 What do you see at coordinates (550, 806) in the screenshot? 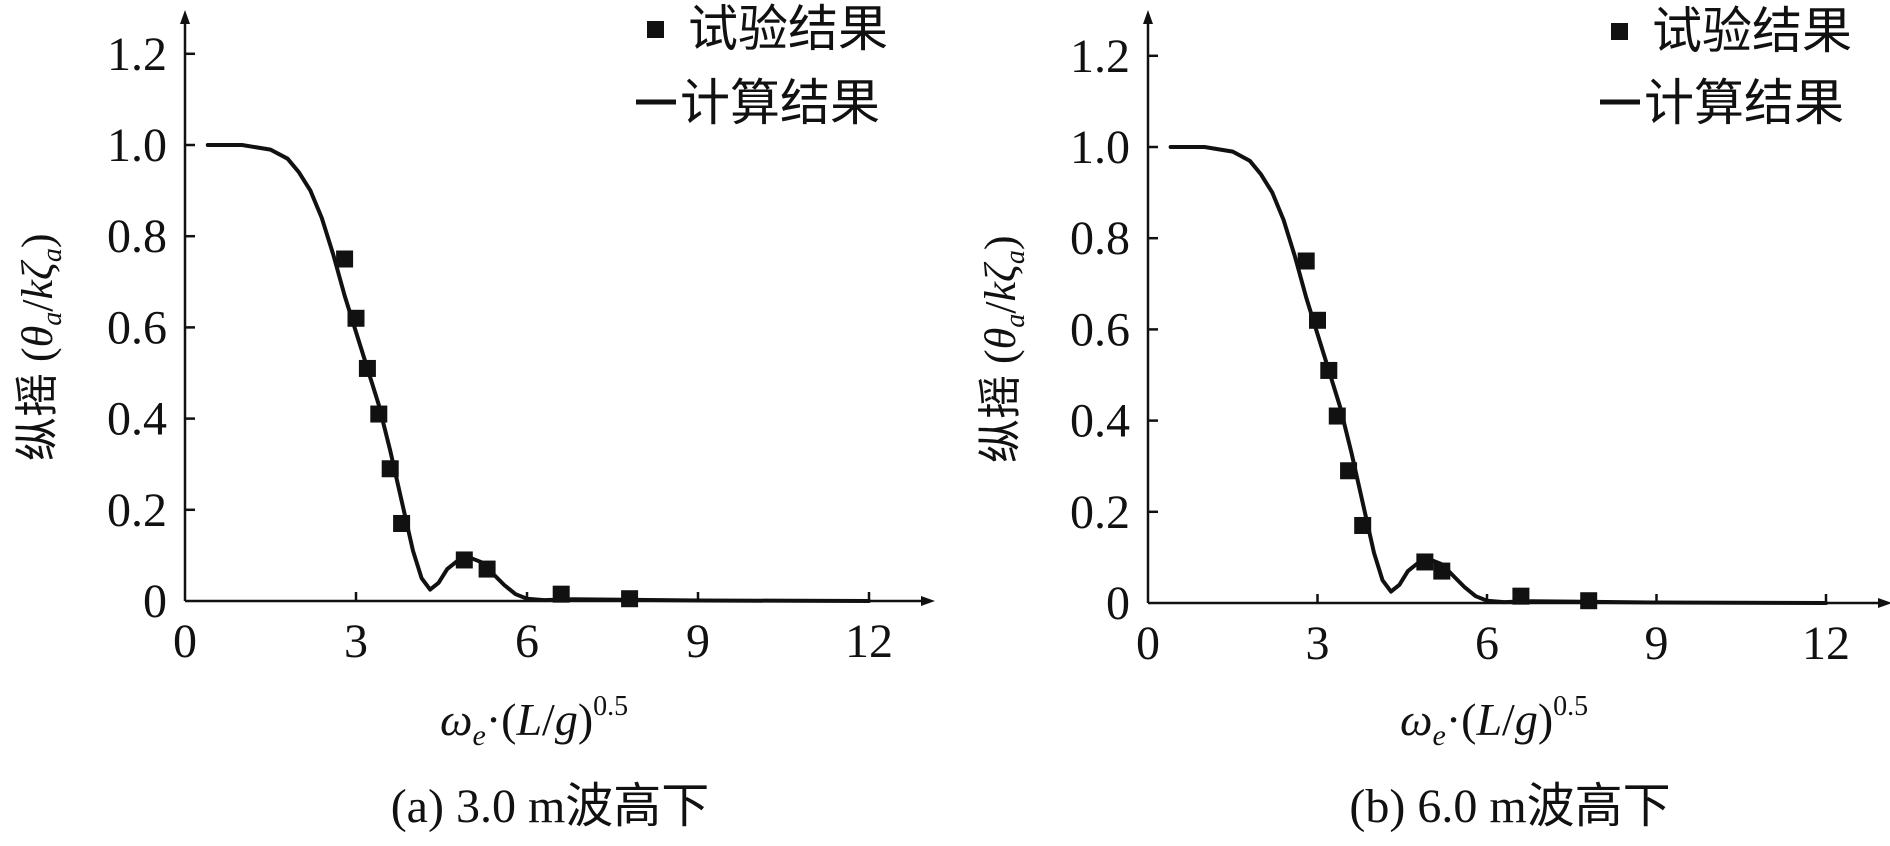
I see `panel-caption: (a) 3.0 m波高下` at bounding box center [550, 806].